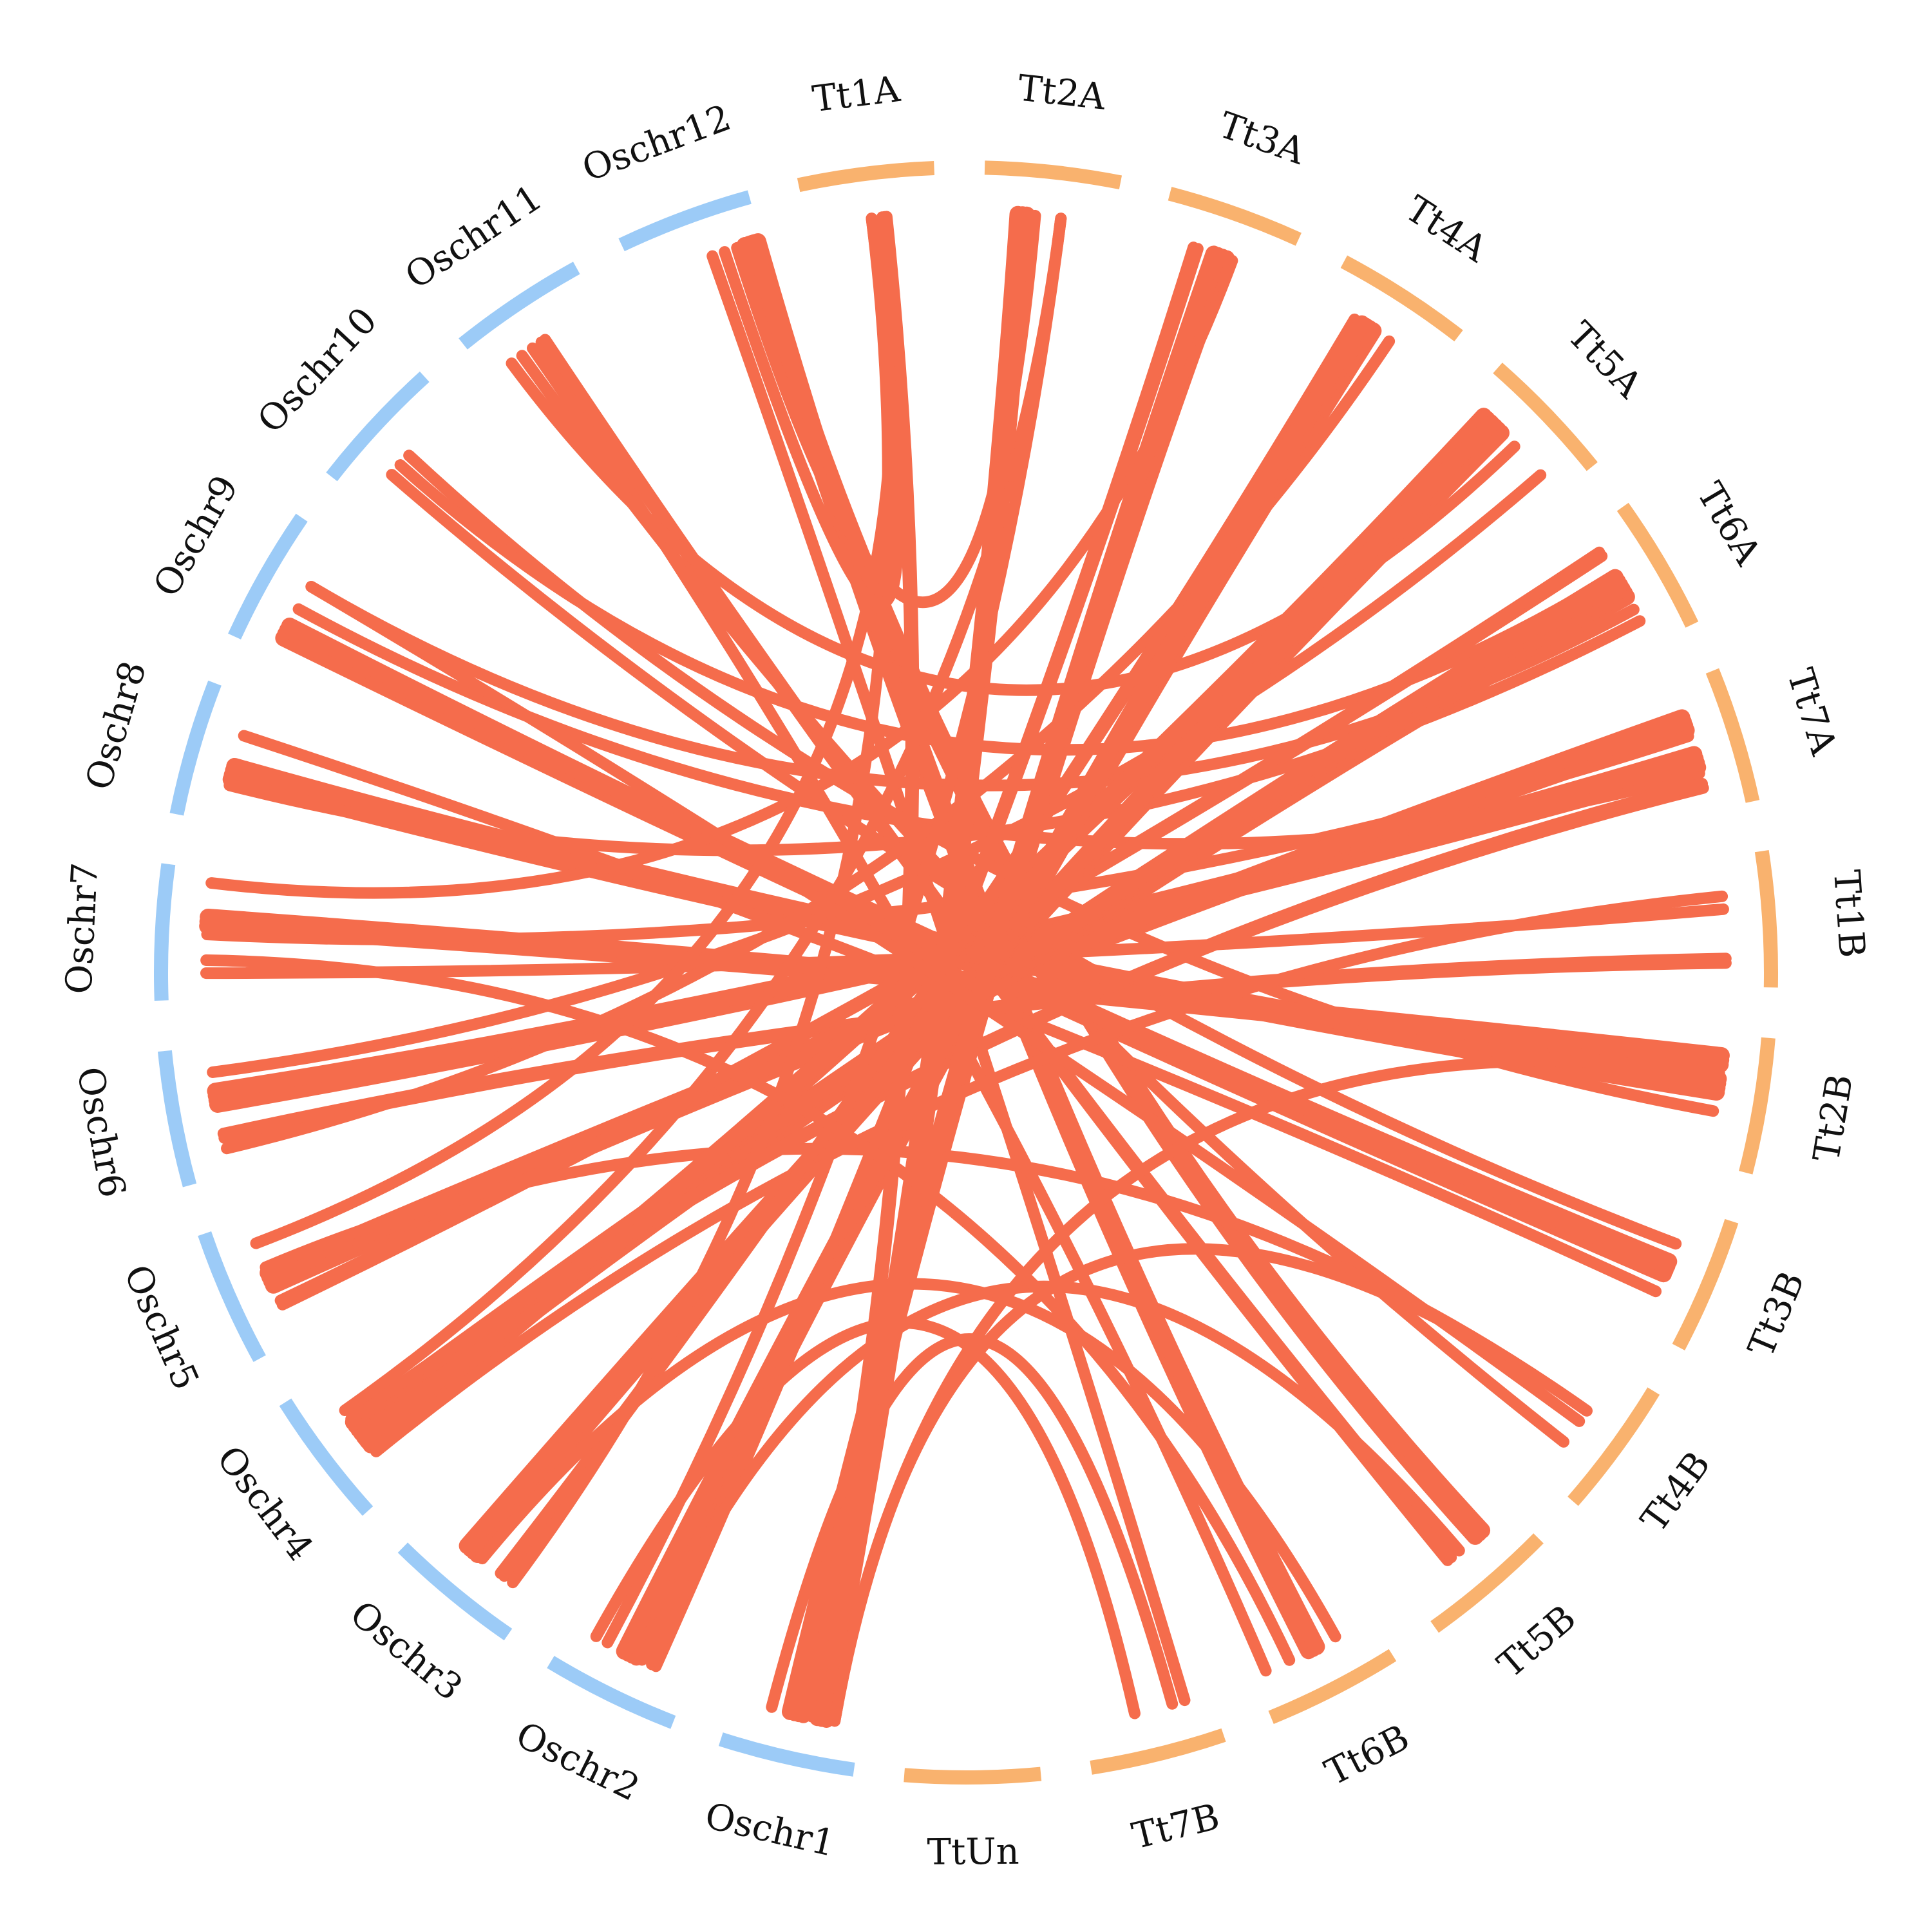  I want to click on chromosome-label-oschr7: Oschr7, so click(82, 929).